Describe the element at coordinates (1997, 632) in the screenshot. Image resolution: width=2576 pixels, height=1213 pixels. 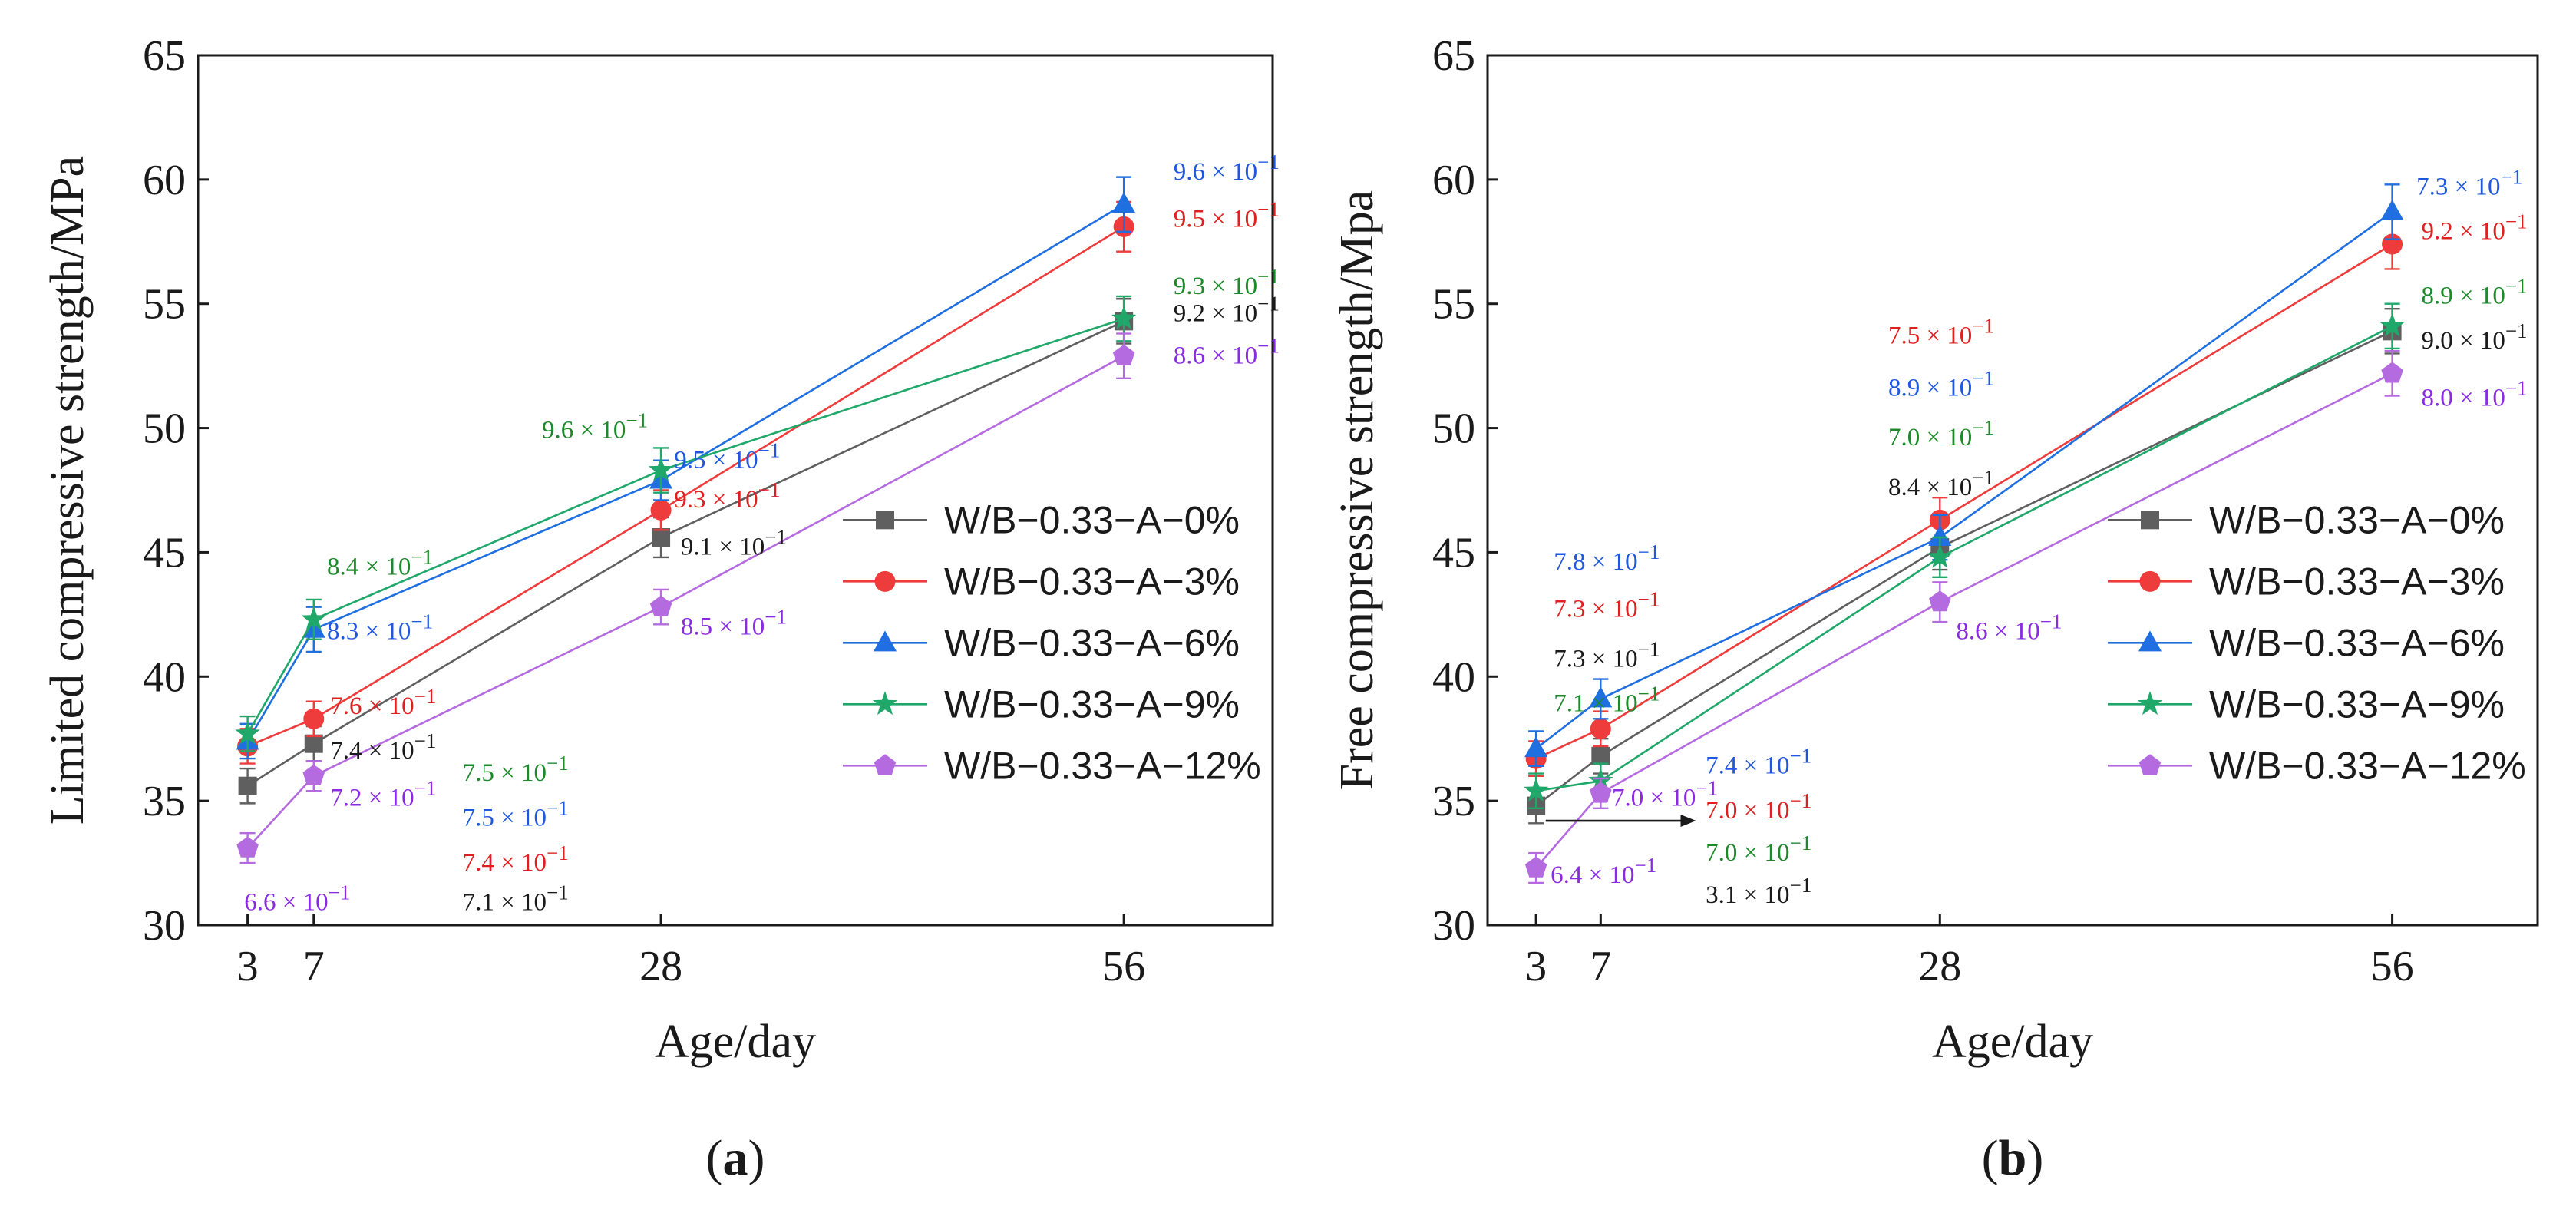
I see `text-span: 8.6 × 10` at that location.